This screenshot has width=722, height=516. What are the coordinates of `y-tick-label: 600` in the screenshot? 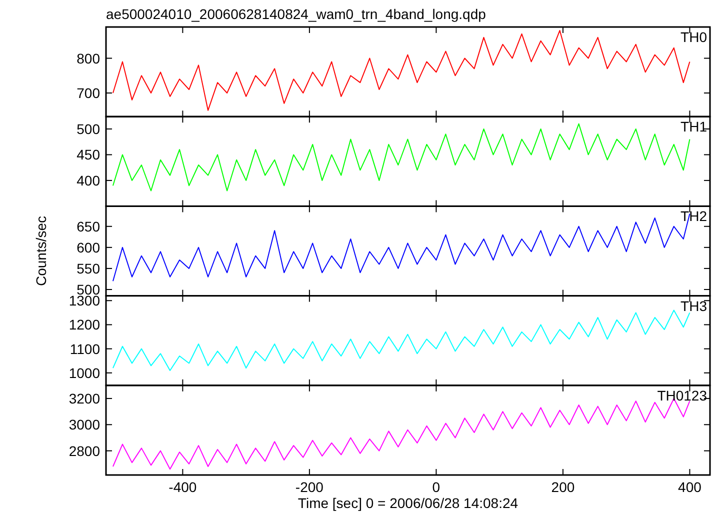 It's located at (88, 247).